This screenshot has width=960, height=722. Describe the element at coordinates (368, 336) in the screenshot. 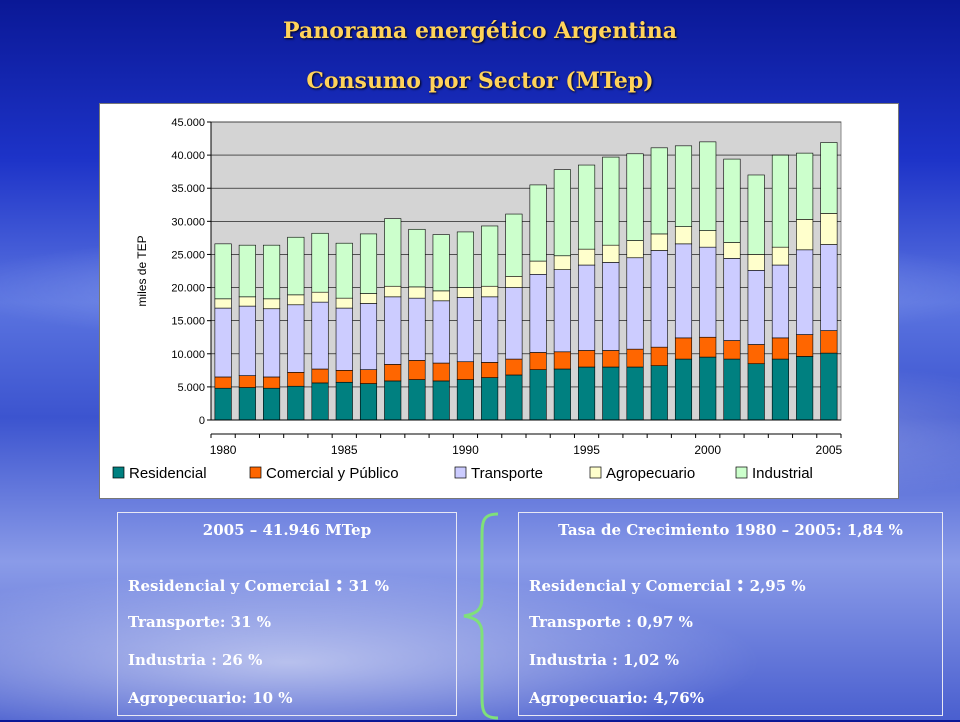

I see `bar-transporte-1986` at that location.